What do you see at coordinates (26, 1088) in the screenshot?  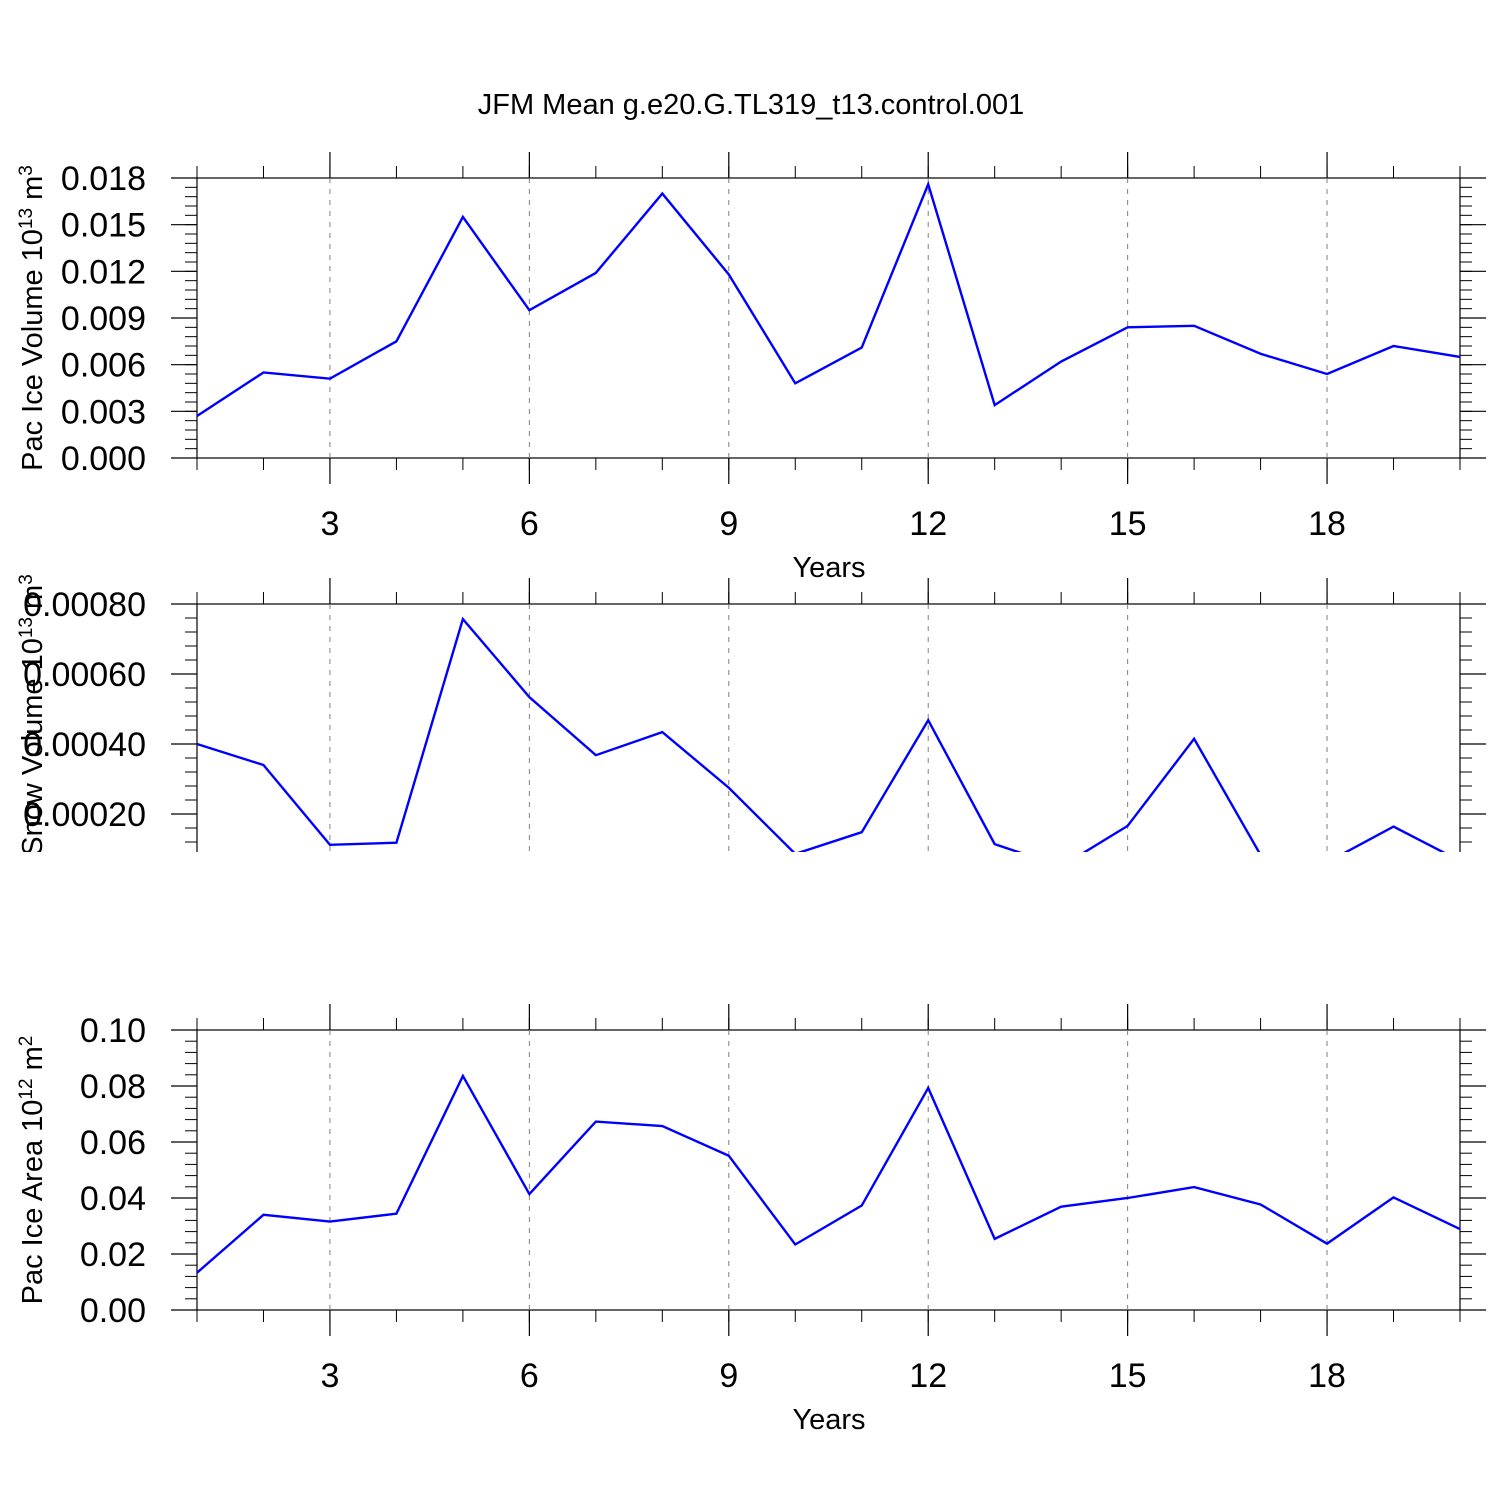 I see `y-axis-label-exponent: 12` at bounding box center [26, 1088].